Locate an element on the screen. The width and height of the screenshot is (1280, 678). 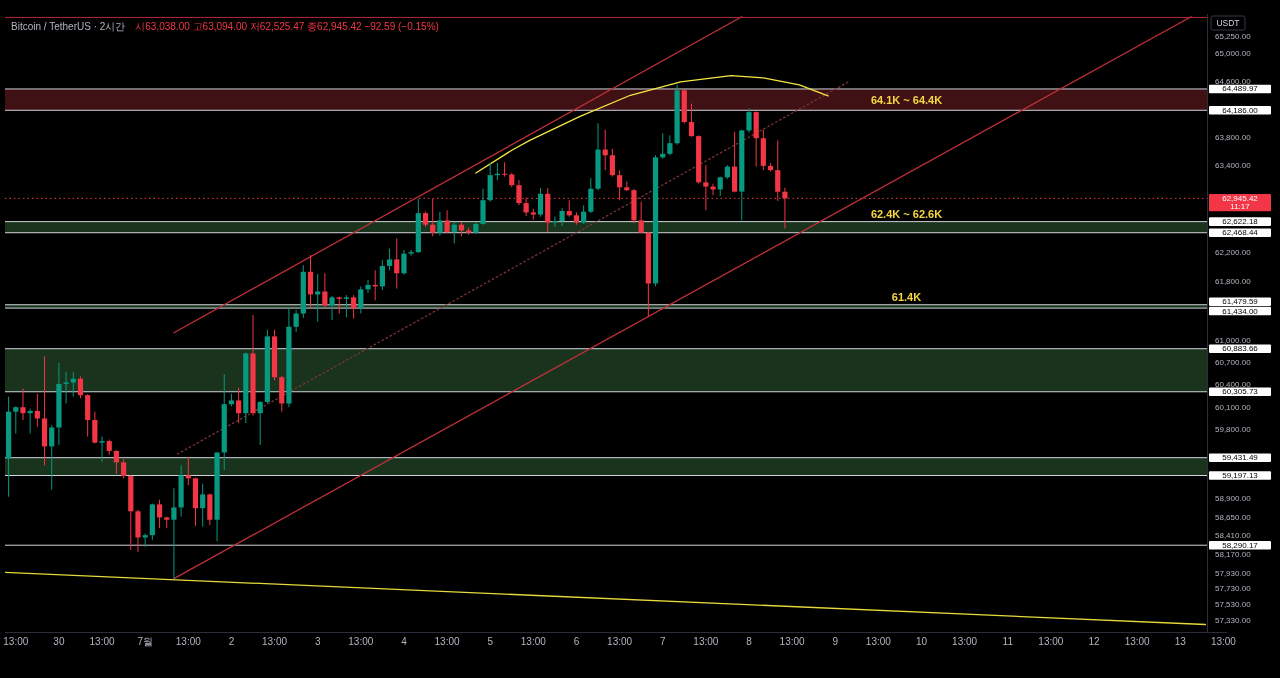
x-tick-label: 13 is located at coordinates (1180, 641).